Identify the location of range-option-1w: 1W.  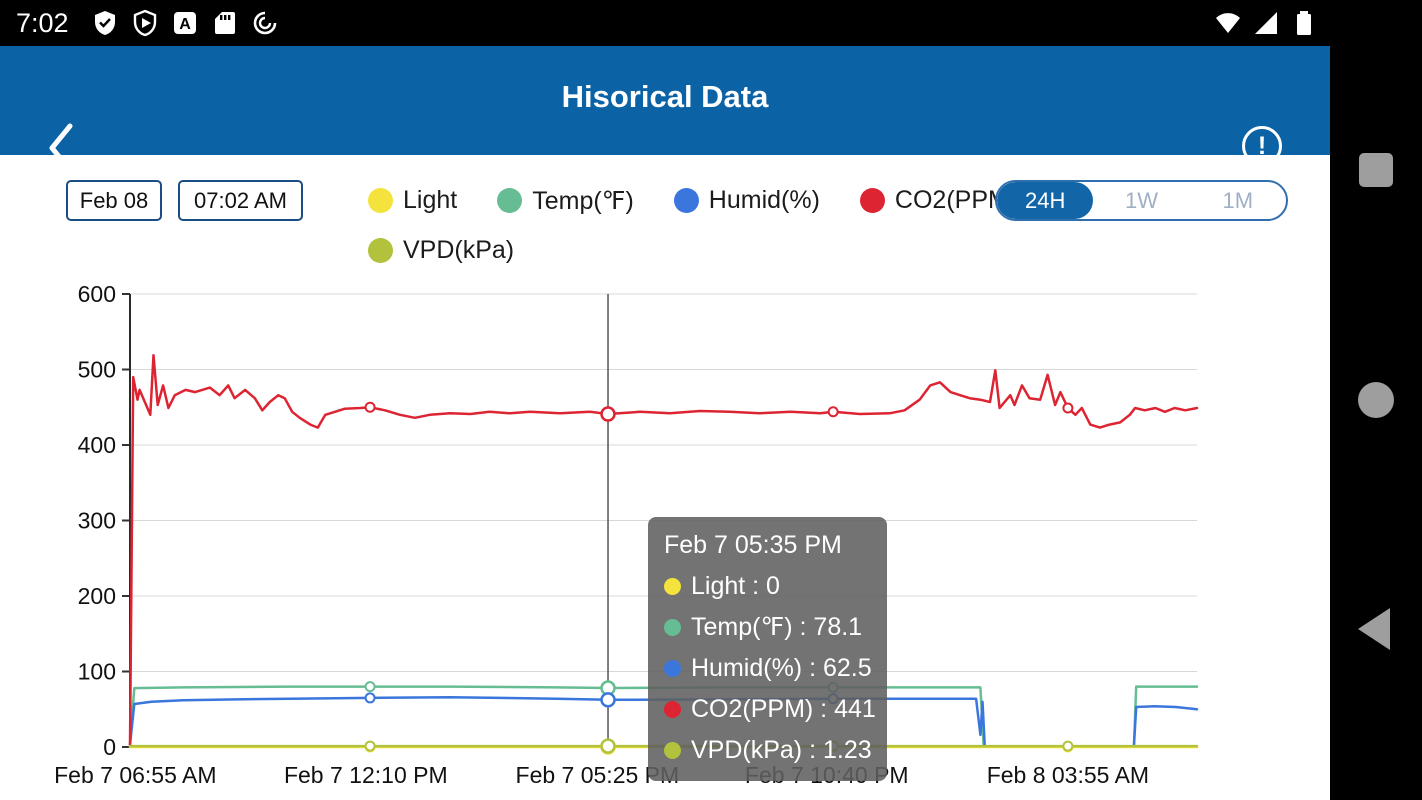
(1141, 200).